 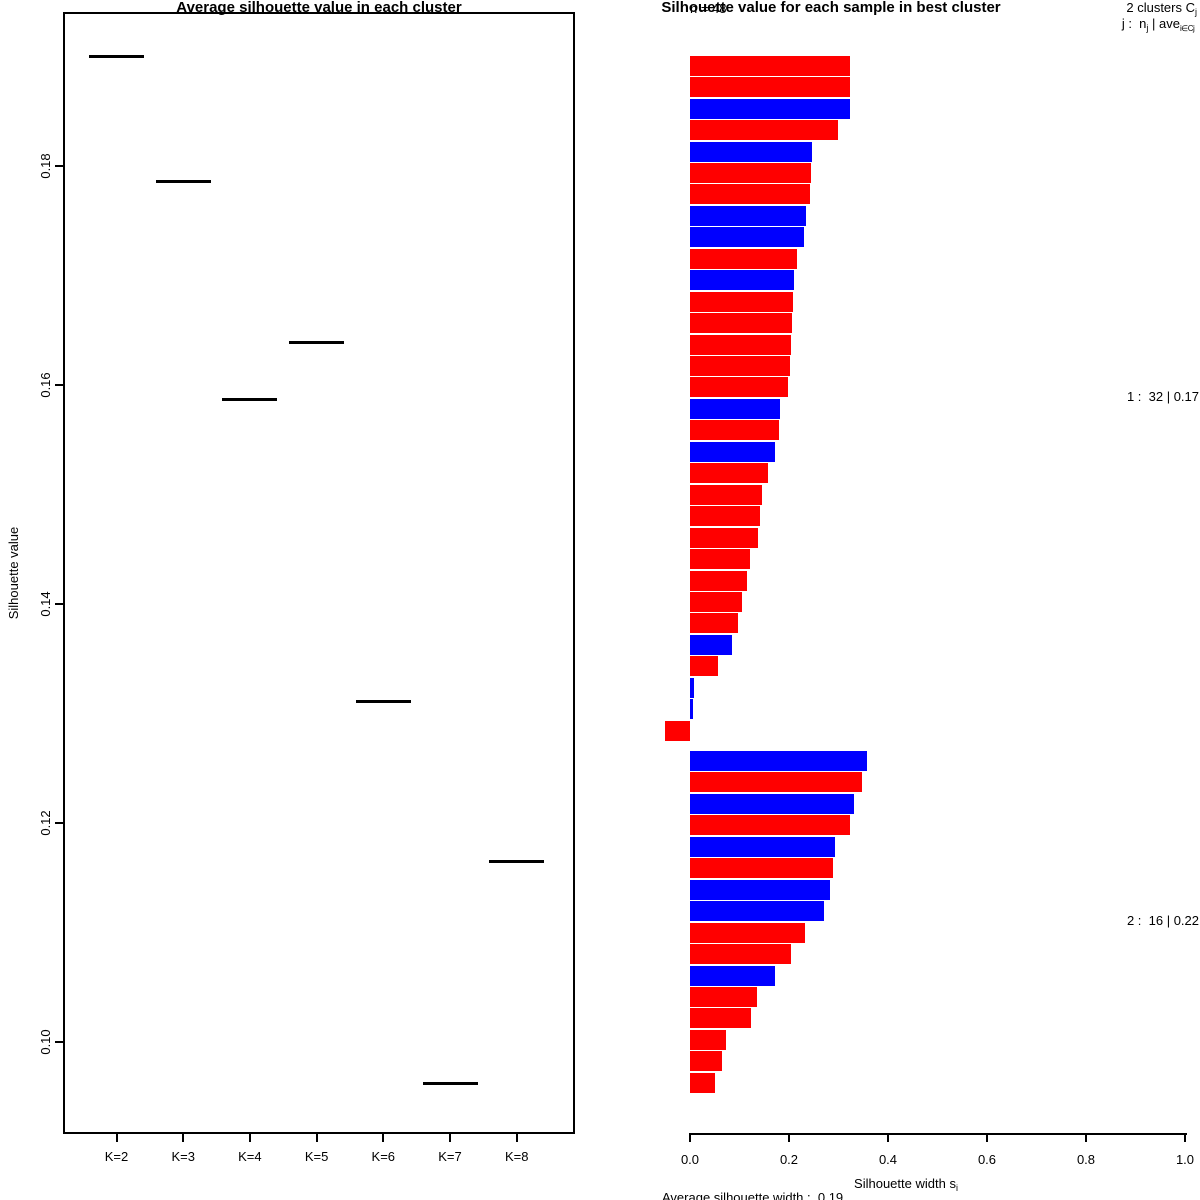 I want to click on x-tick-label: 1.0, so click(x=1185, y=1159).